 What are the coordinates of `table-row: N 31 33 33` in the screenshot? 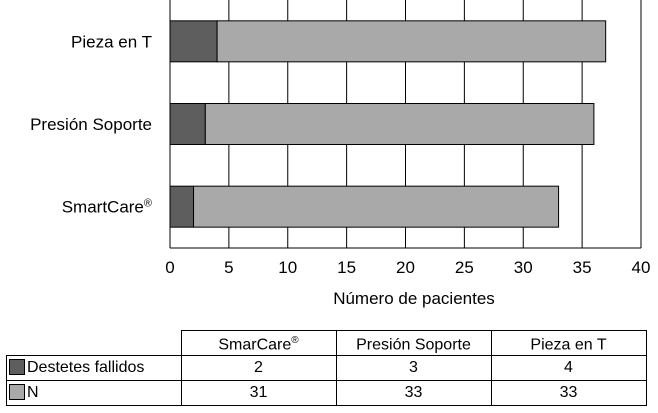 It's located at (326, 393).